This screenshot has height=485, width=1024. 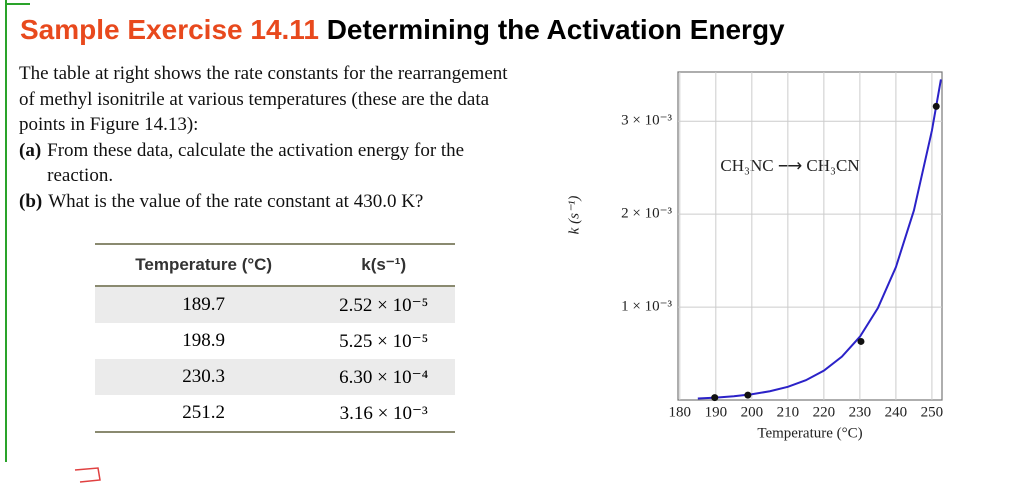 I want to click on item-label: (b), so click(x=31, y=201).